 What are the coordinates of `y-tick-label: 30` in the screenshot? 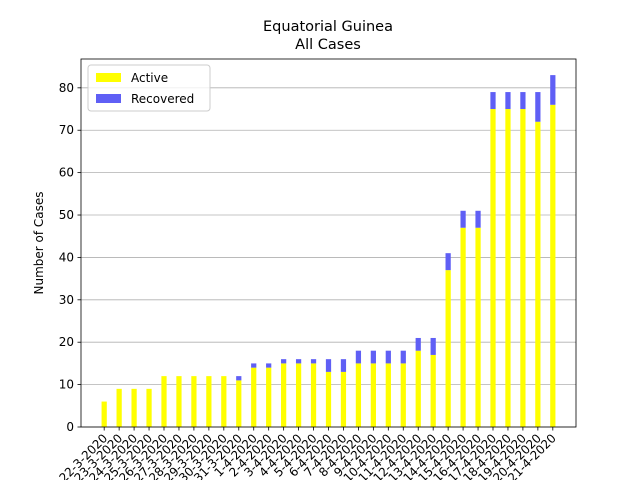 It's located at (66, 300).